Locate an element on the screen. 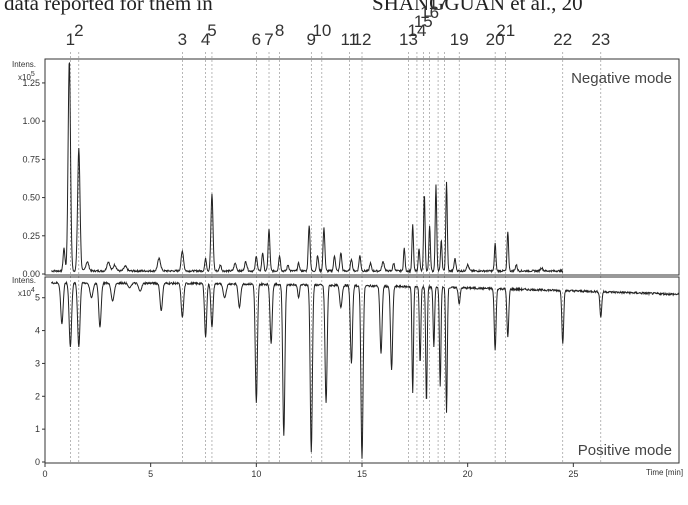 The image size is (688, 505). positive-yscale: x104 is located at coordinates (26, 292).